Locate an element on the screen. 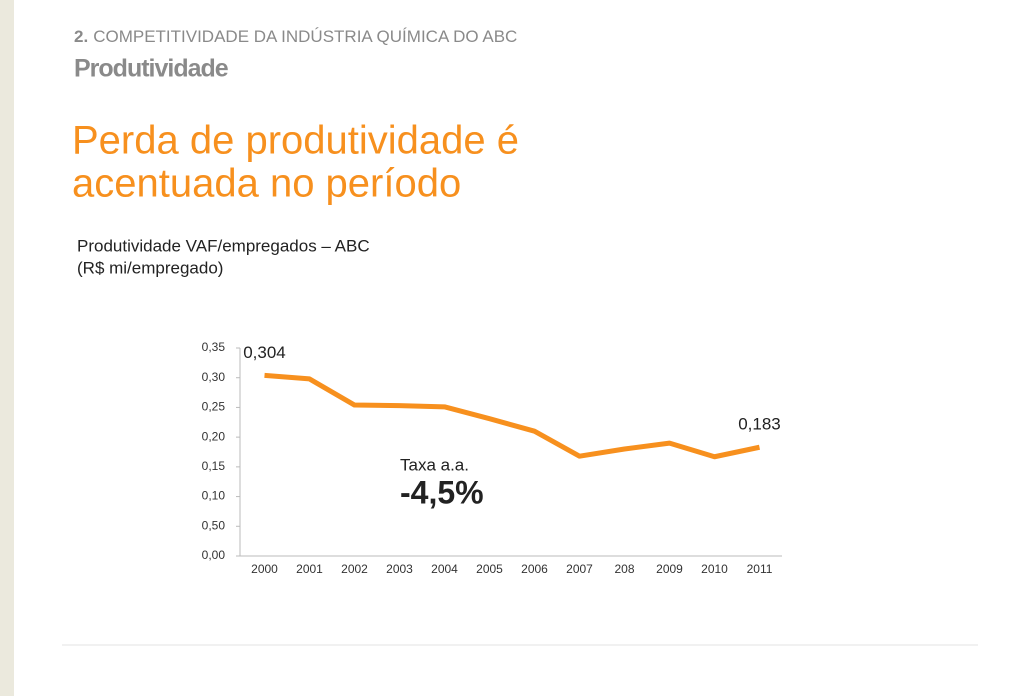 This screenshot has height=696, width=1023. x-tick-label: 2002 is located at coordinates (354, 569).